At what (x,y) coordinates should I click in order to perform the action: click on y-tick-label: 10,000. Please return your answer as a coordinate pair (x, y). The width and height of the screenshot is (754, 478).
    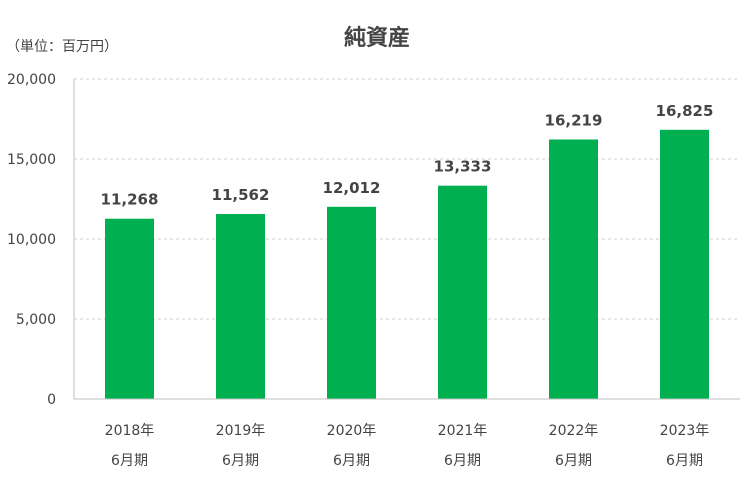
    Looking at the image, I should click on (31, 240).